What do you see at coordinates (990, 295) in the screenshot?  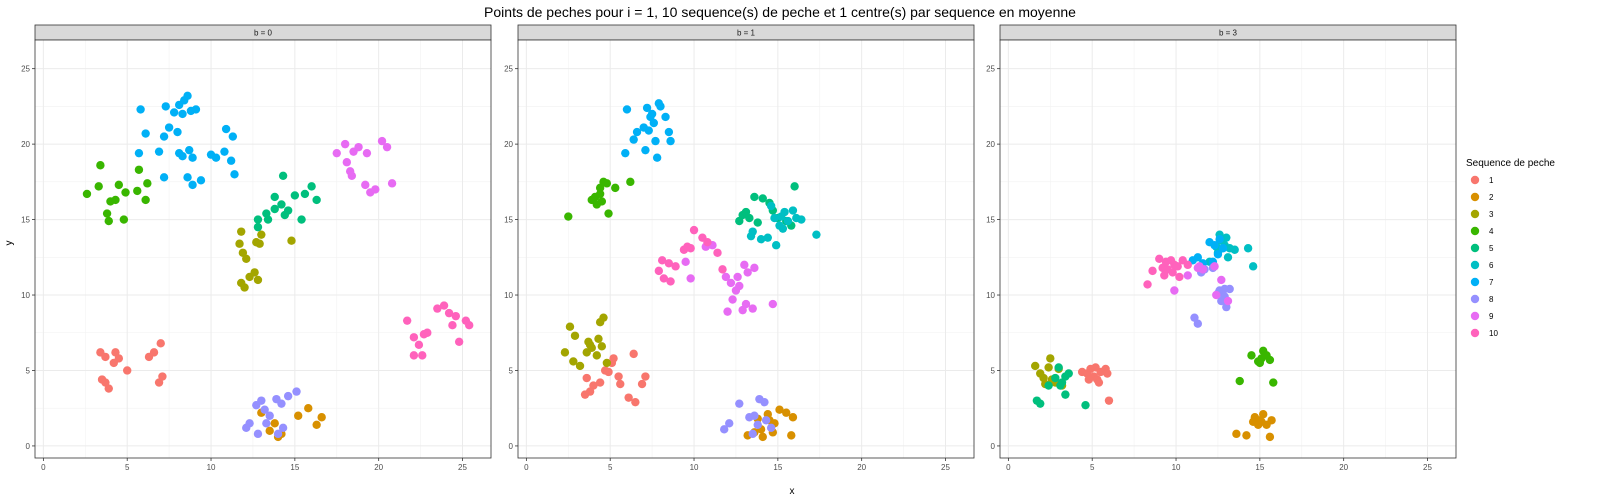 I see `y-tick-label: 10` at bounding box center [990, 295].